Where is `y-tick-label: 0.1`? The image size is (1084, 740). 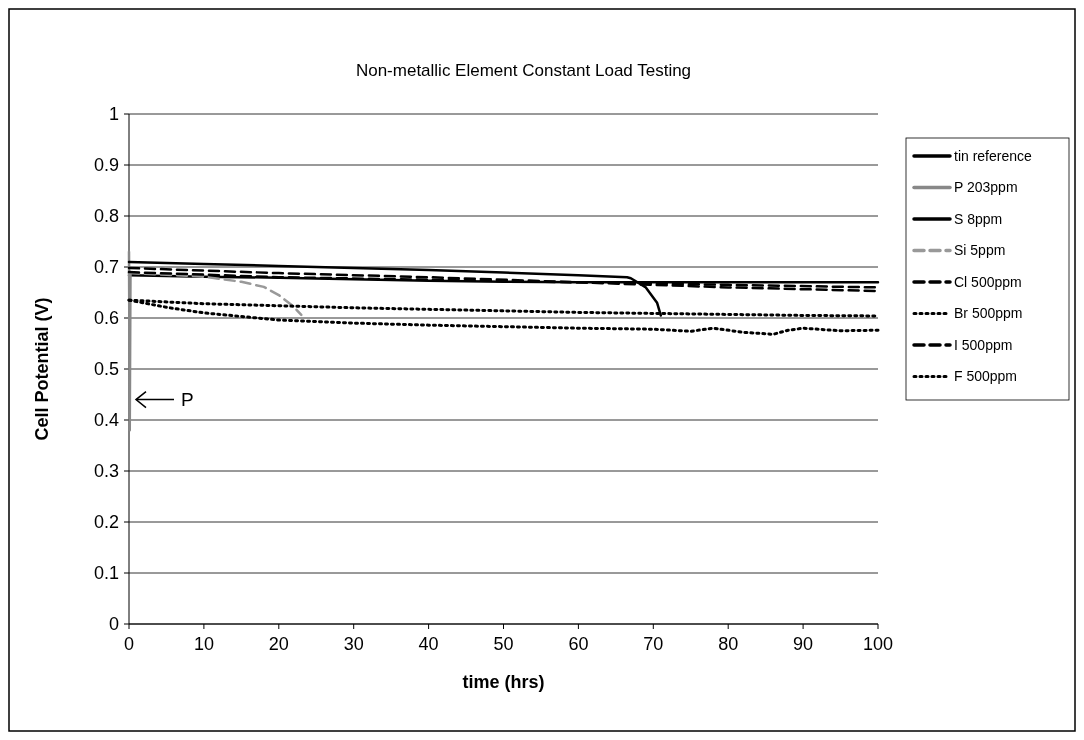
y-tick-label: 0.1 is located at coordinates (106, 573).